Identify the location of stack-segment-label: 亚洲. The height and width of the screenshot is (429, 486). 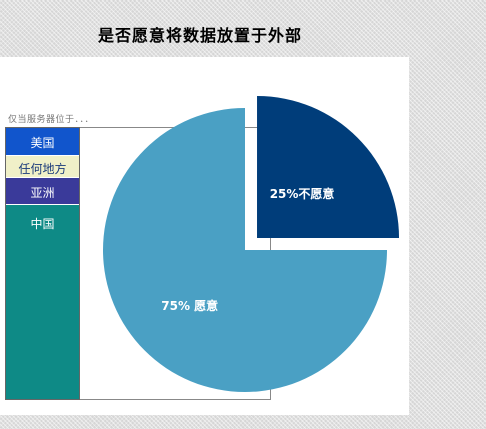
(42, 193).